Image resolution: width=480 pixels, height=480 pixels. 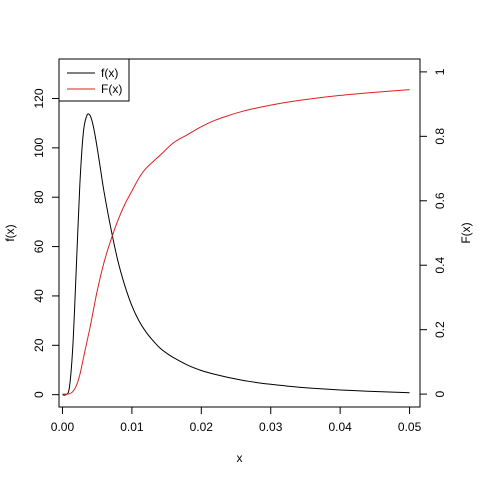 I want to click on legend-label-F: F(x), so click(x=111, y=89).